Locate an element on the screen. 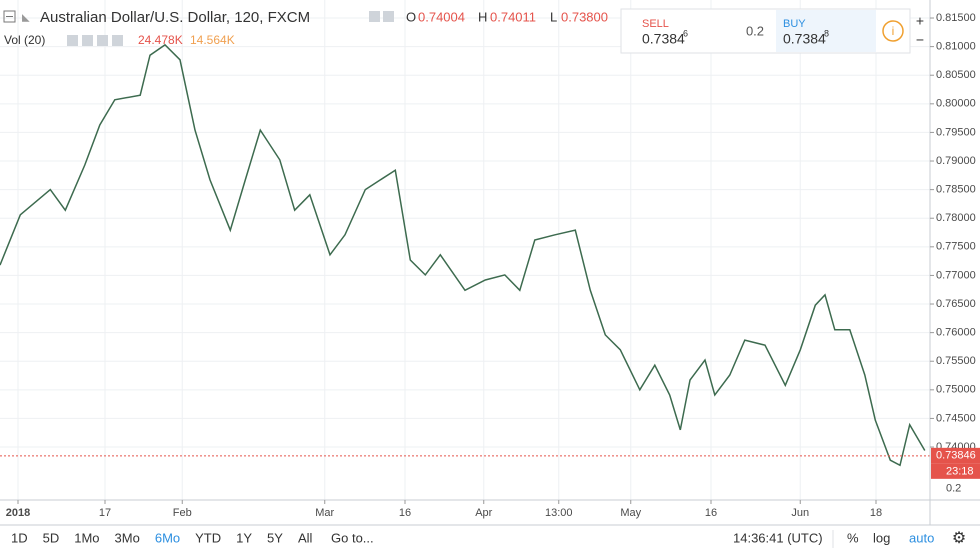 This screenshot has width=980, height=553. x-tick-label: Apr is located at coordinates (483, 513).